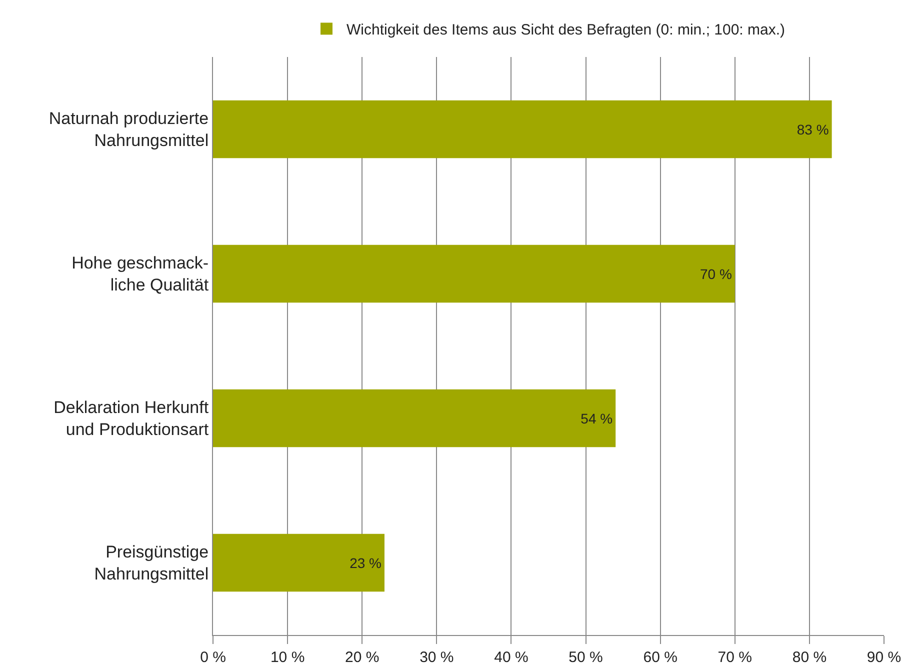  What do you see at coordinates (660, 657) in the screenshot?
I see `x-tick-label: 60 %` at bounding box center [660, 657].